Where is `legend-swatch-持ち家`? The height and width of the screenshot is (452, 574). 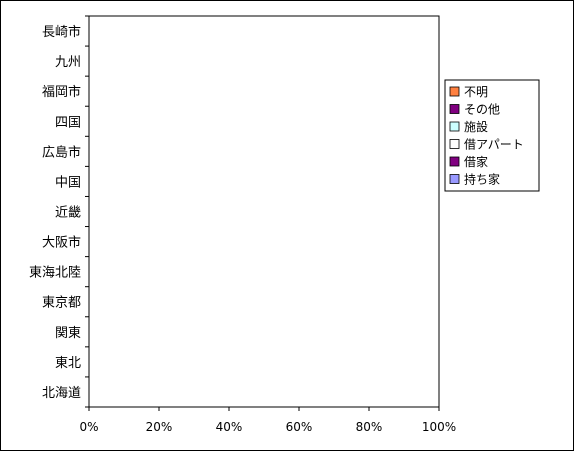
legend-swatch-持ち家 is located at coordinates (454, 179).